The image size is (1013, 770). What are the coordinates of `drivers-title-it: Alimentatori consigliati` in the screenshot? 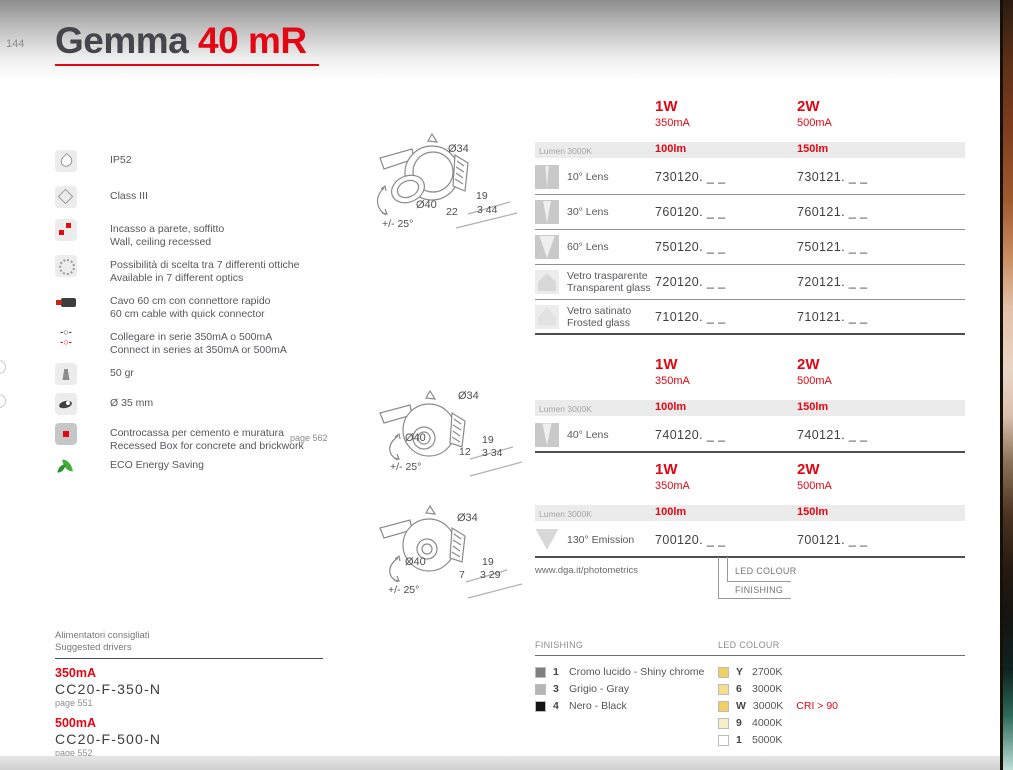 It's located at (102, 635).